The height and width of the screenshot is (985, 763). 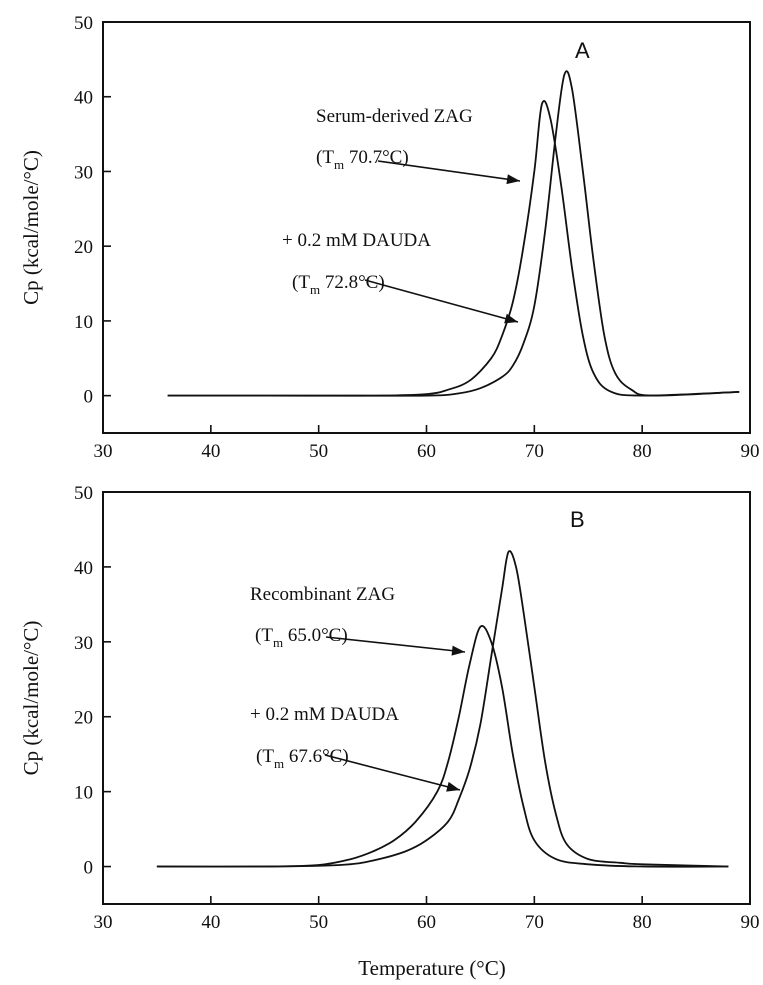 What do you see at coordinates (577, 519) in the screenshot?
I see `panel-letter: B` at bounding box center [577, 519].